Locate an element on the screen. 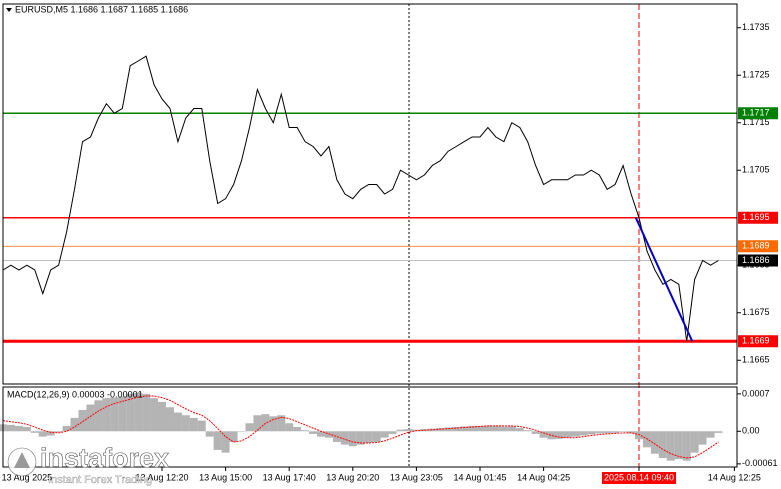  y-tick-label: 0.0007 is located at coordinates (756, 393).